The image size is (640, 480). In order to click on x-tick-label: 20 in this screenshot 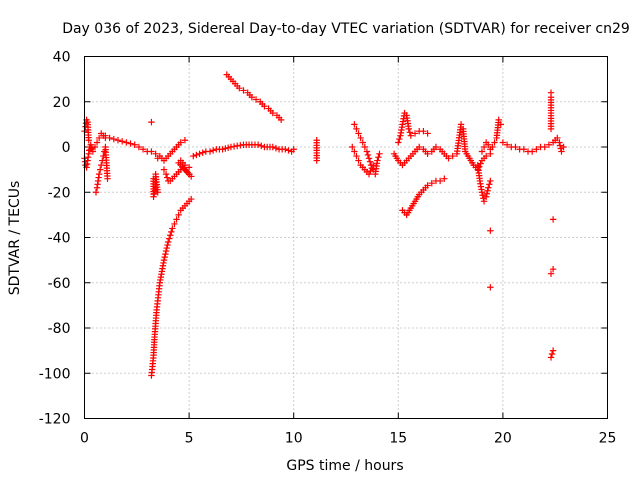, I will do `click(503, 439)`.